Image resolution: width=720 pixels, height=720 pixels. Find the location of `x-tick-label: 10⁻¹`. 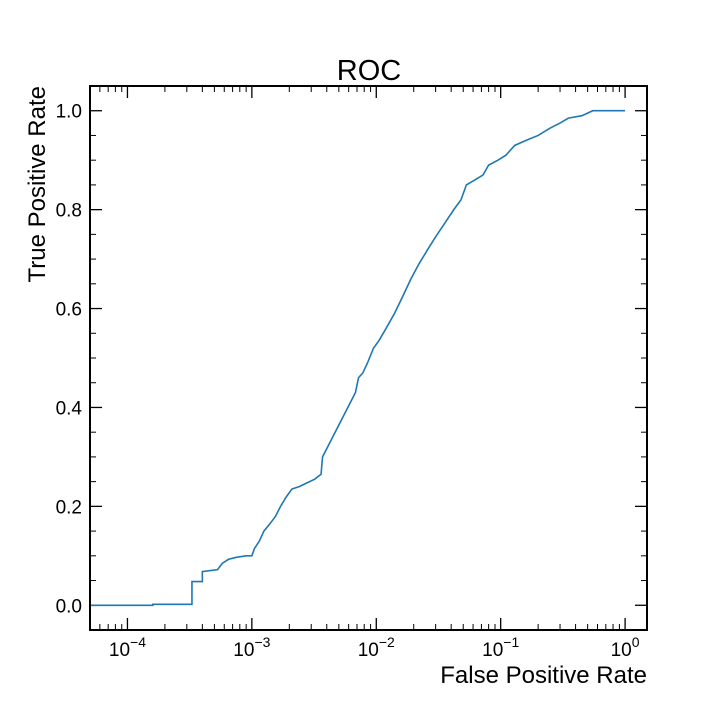

x-tick-label: 10⁻¹ is located at coordinates (500, 647).